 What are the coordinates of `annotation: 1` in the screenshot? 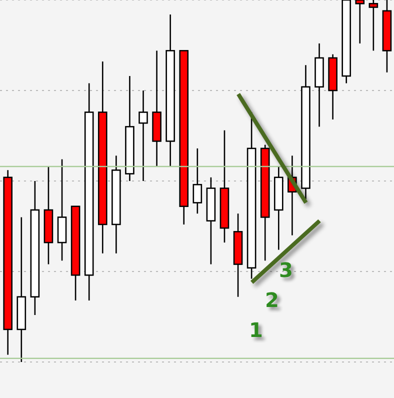 It's located at (256, 330).